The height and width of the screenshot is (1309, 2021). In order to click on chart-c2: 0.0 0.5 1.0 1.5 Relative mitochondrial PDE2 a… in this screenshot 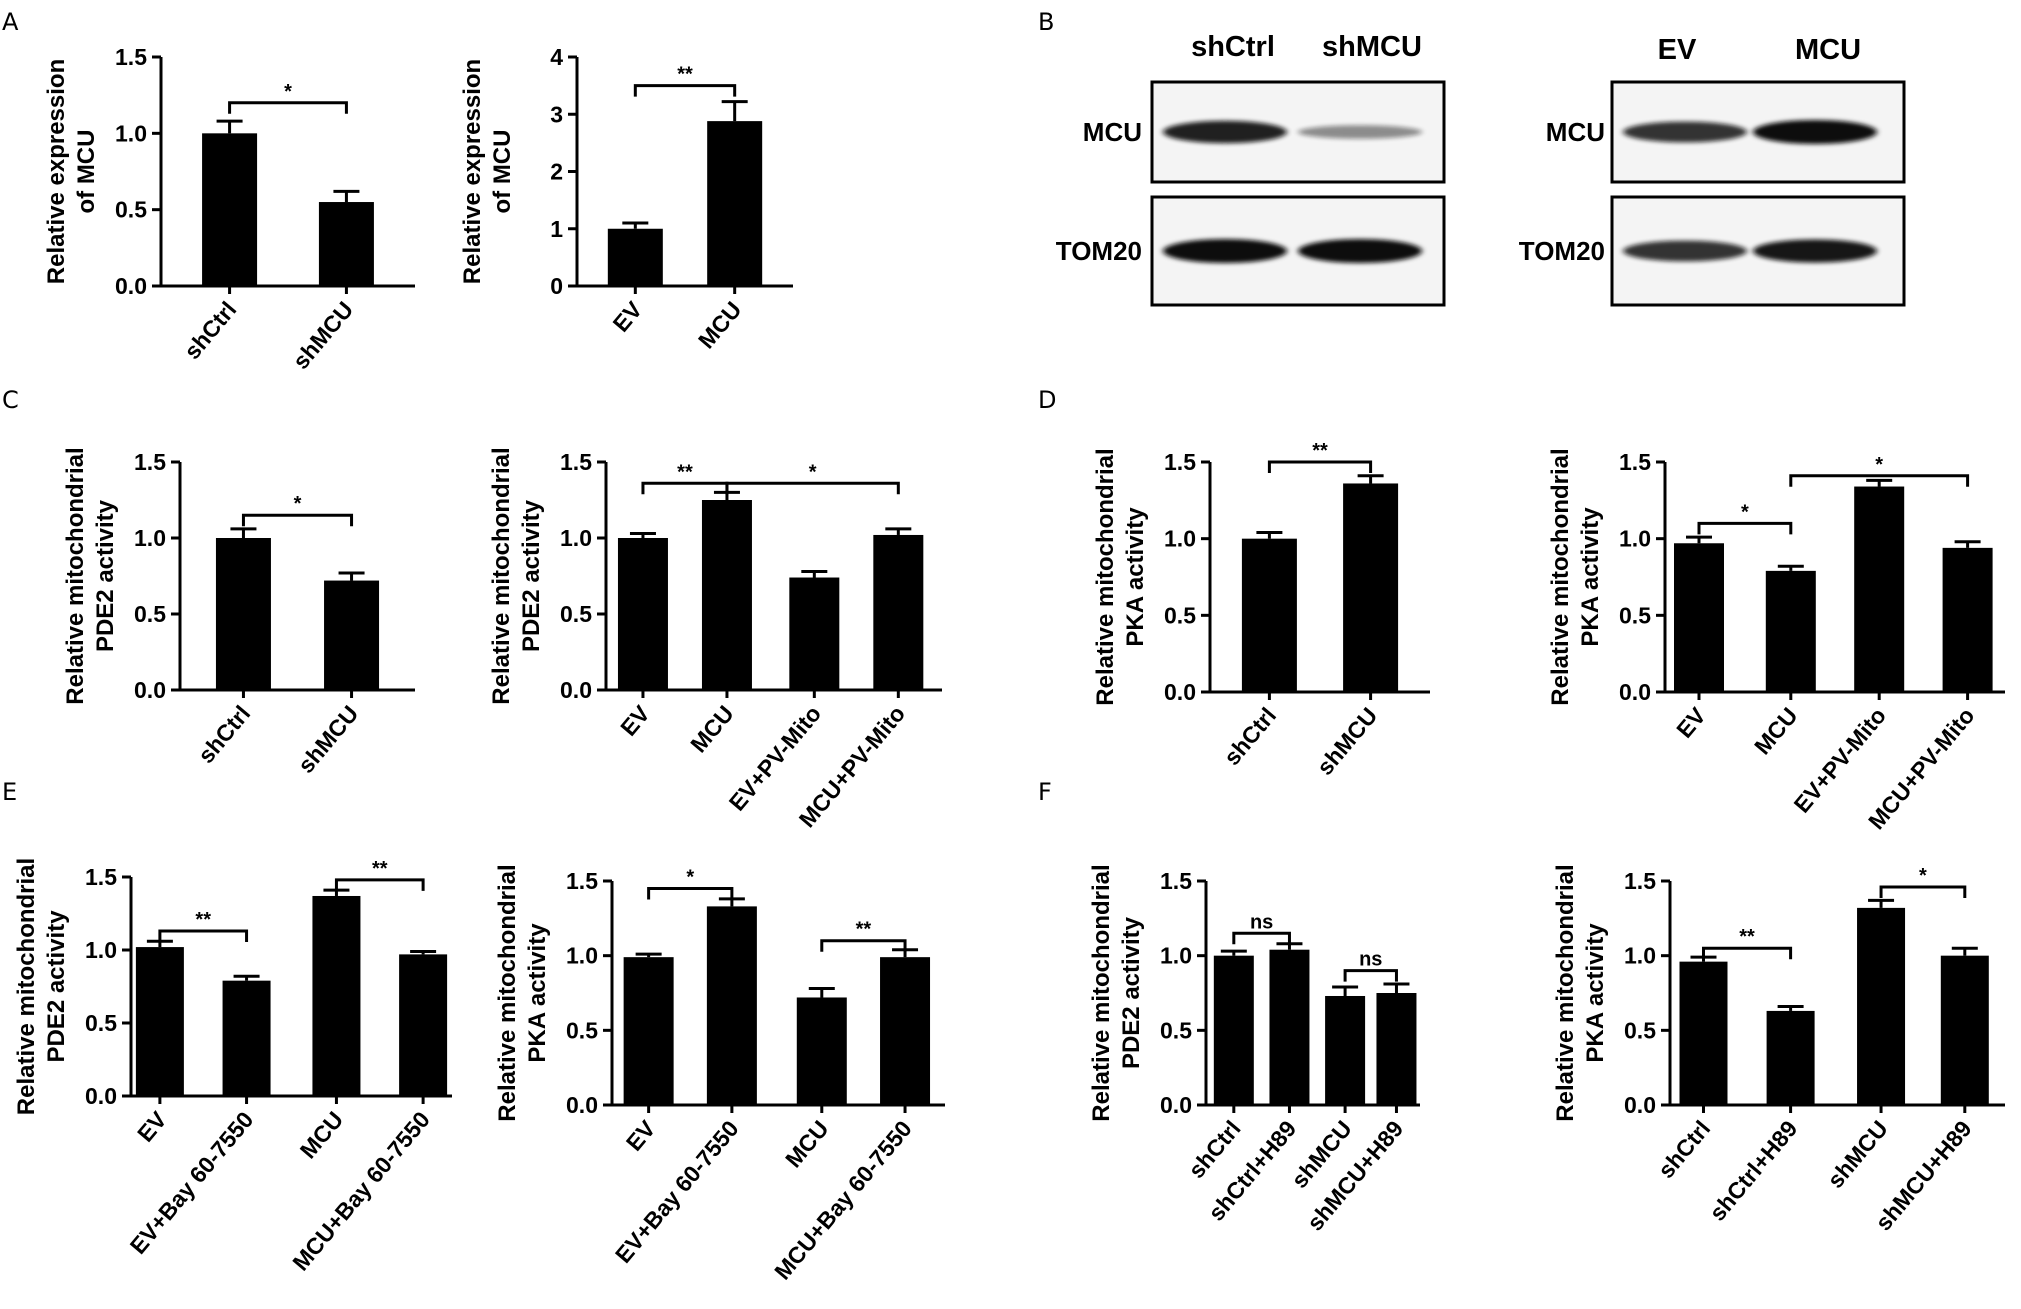, I will do `click(715, 639)`.